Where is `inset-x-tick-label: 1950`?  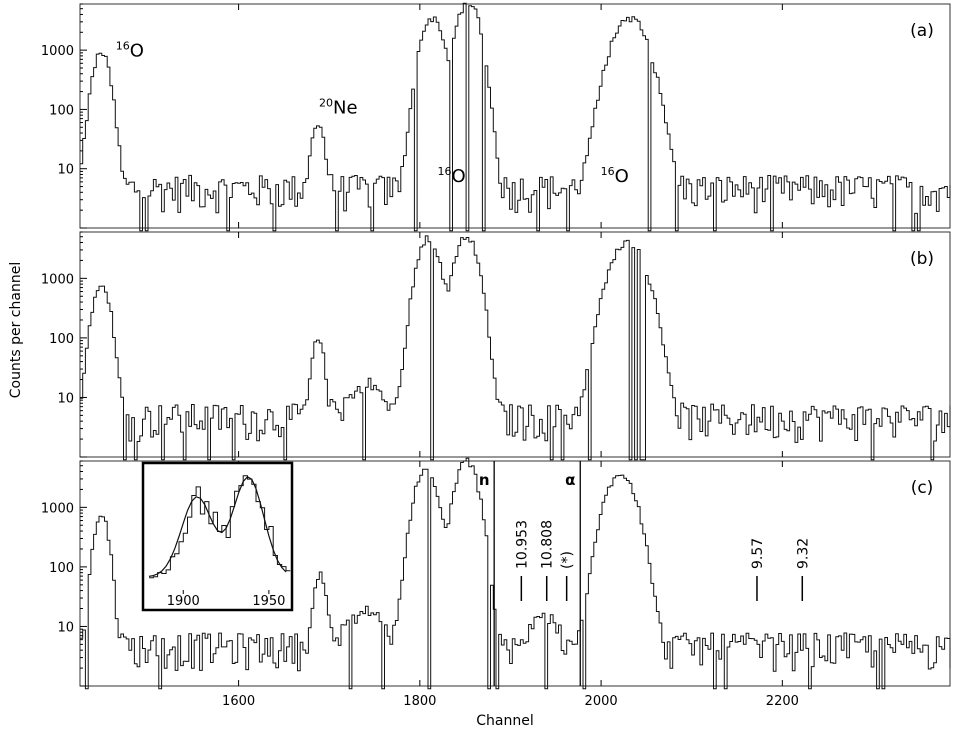 inset-x-tick-label: 1950 is located at coordinates (268, 601).